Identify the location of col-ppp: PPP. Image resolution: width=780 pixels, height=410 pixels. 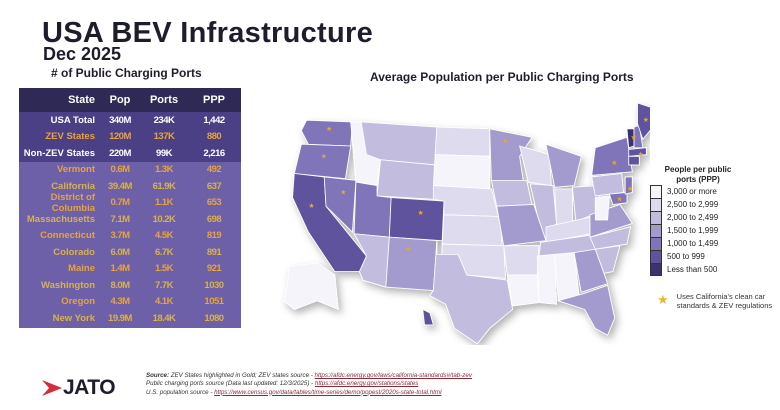
(213, 100).